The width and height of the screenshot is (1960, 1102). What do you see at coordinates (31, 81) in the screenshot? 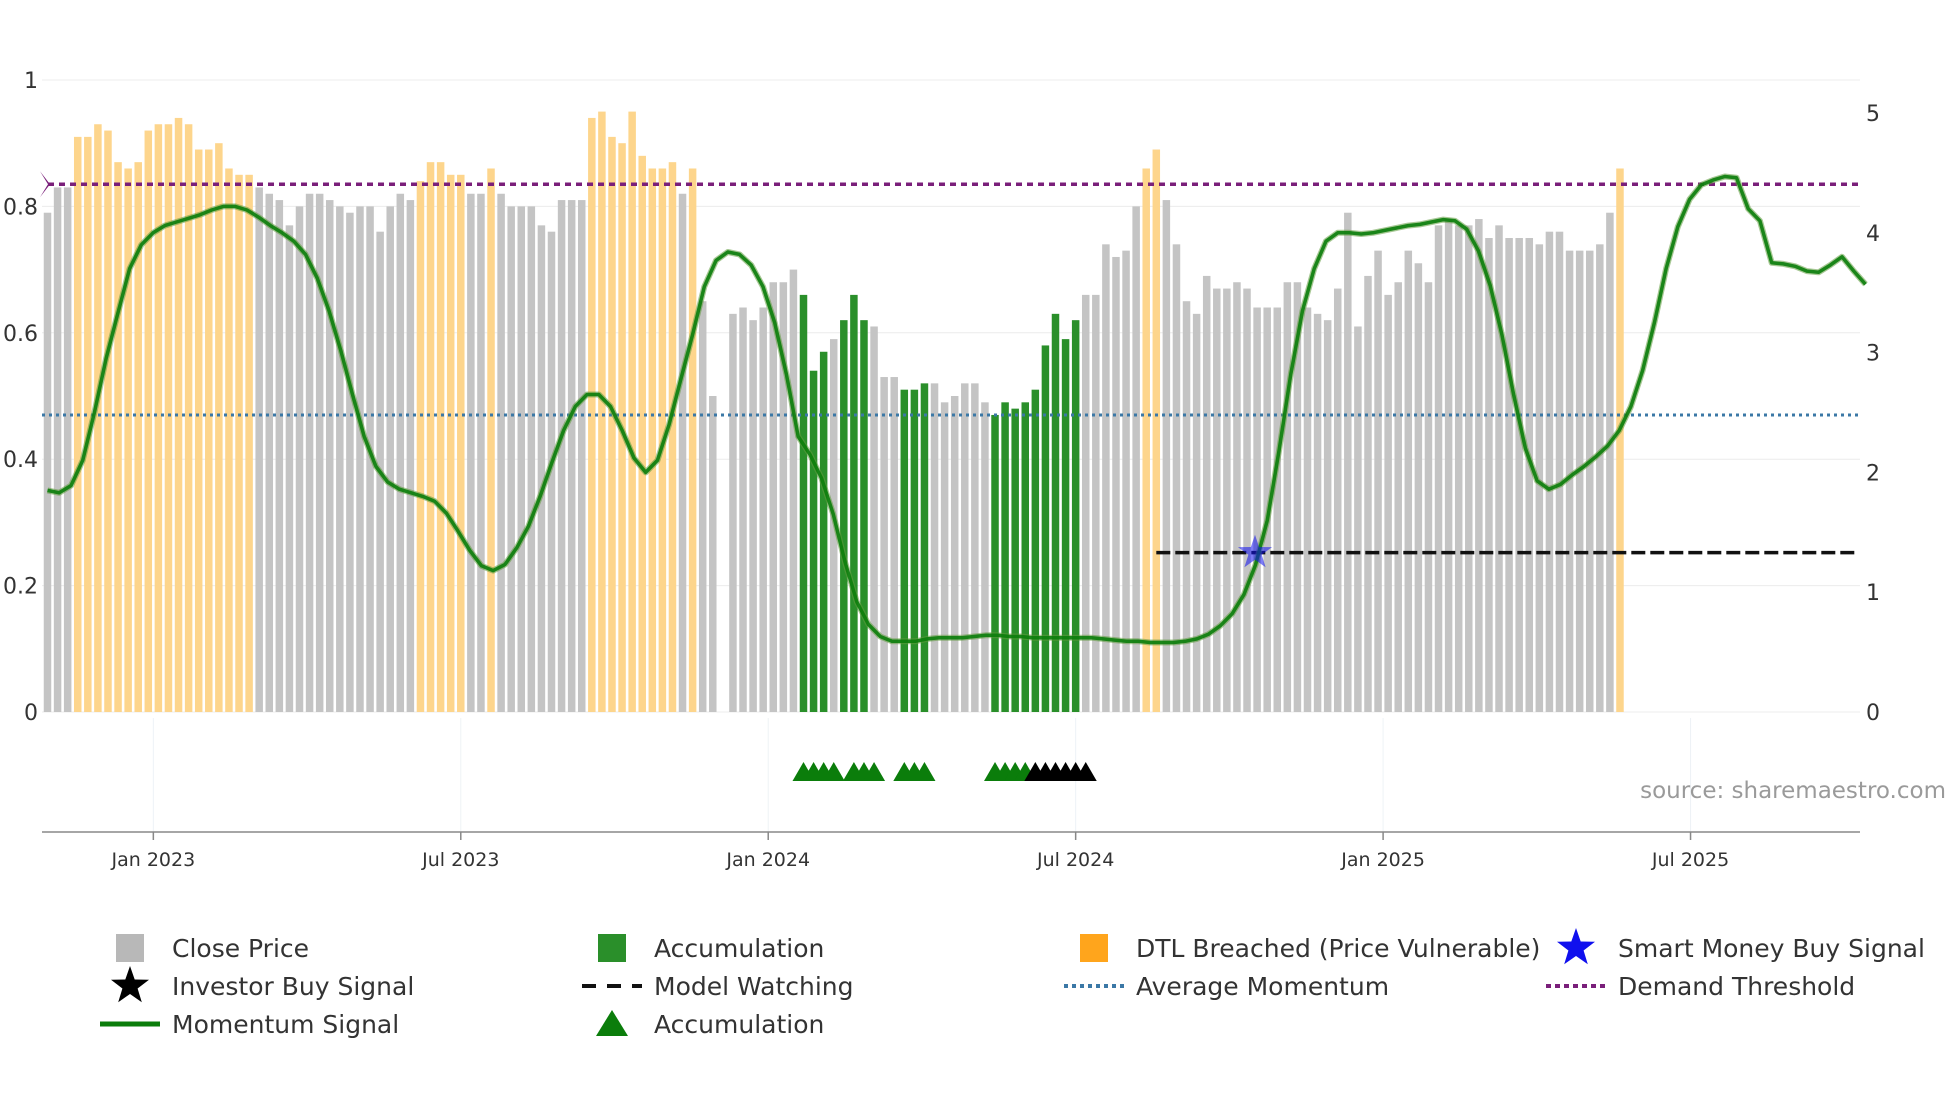
I see `y-left-tick-label: 1` at bounding box center [31, 81].